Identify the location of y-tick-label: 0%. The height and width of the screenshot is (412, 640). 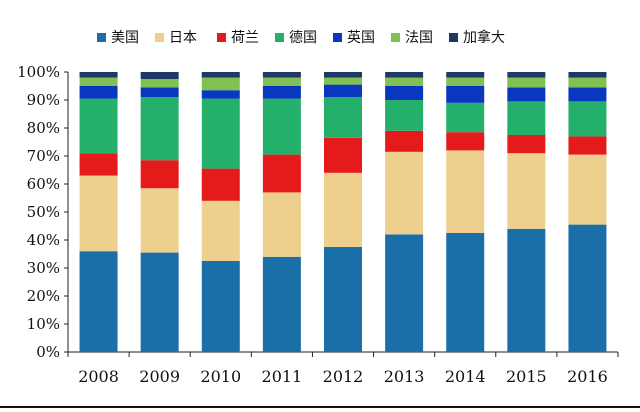
(48, 352).